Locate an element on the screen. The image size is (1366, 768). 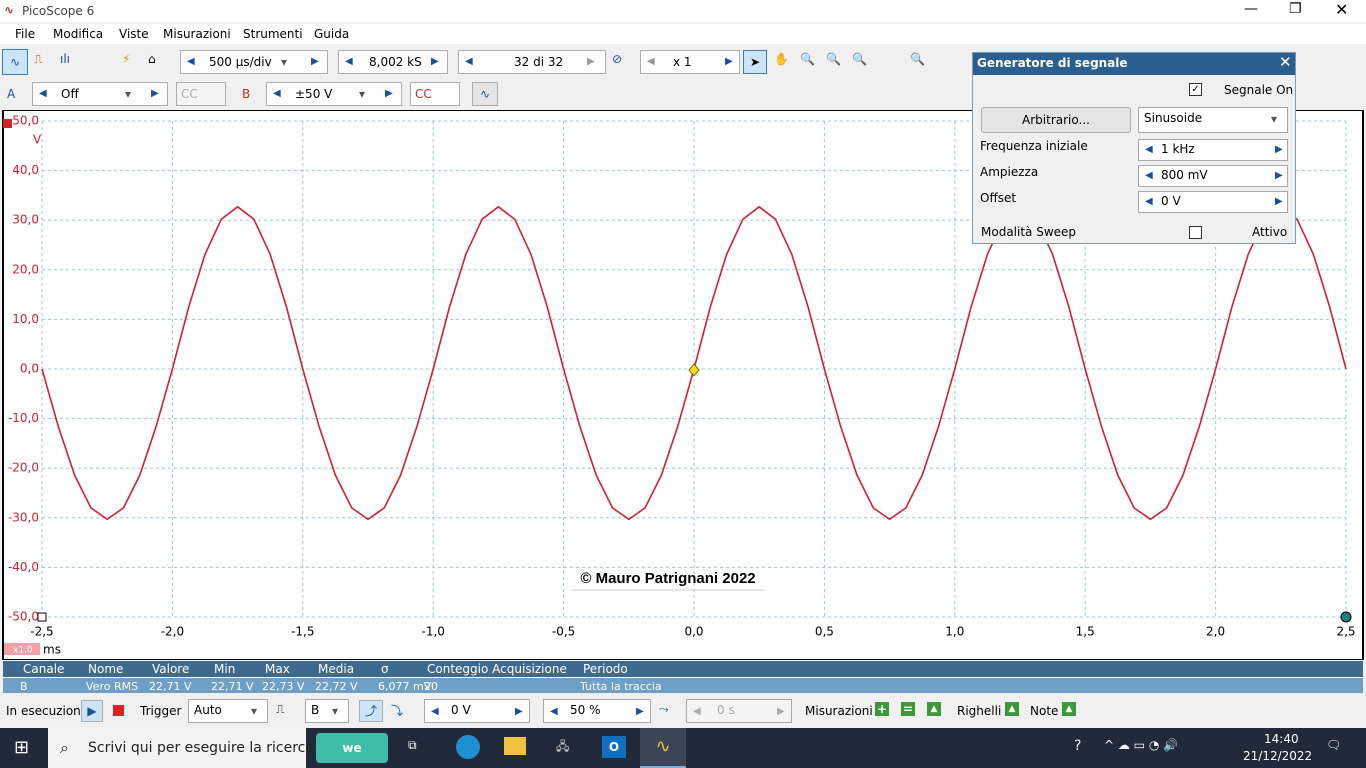
clock-time: 14:40 is located at coordinates (1281, 739).